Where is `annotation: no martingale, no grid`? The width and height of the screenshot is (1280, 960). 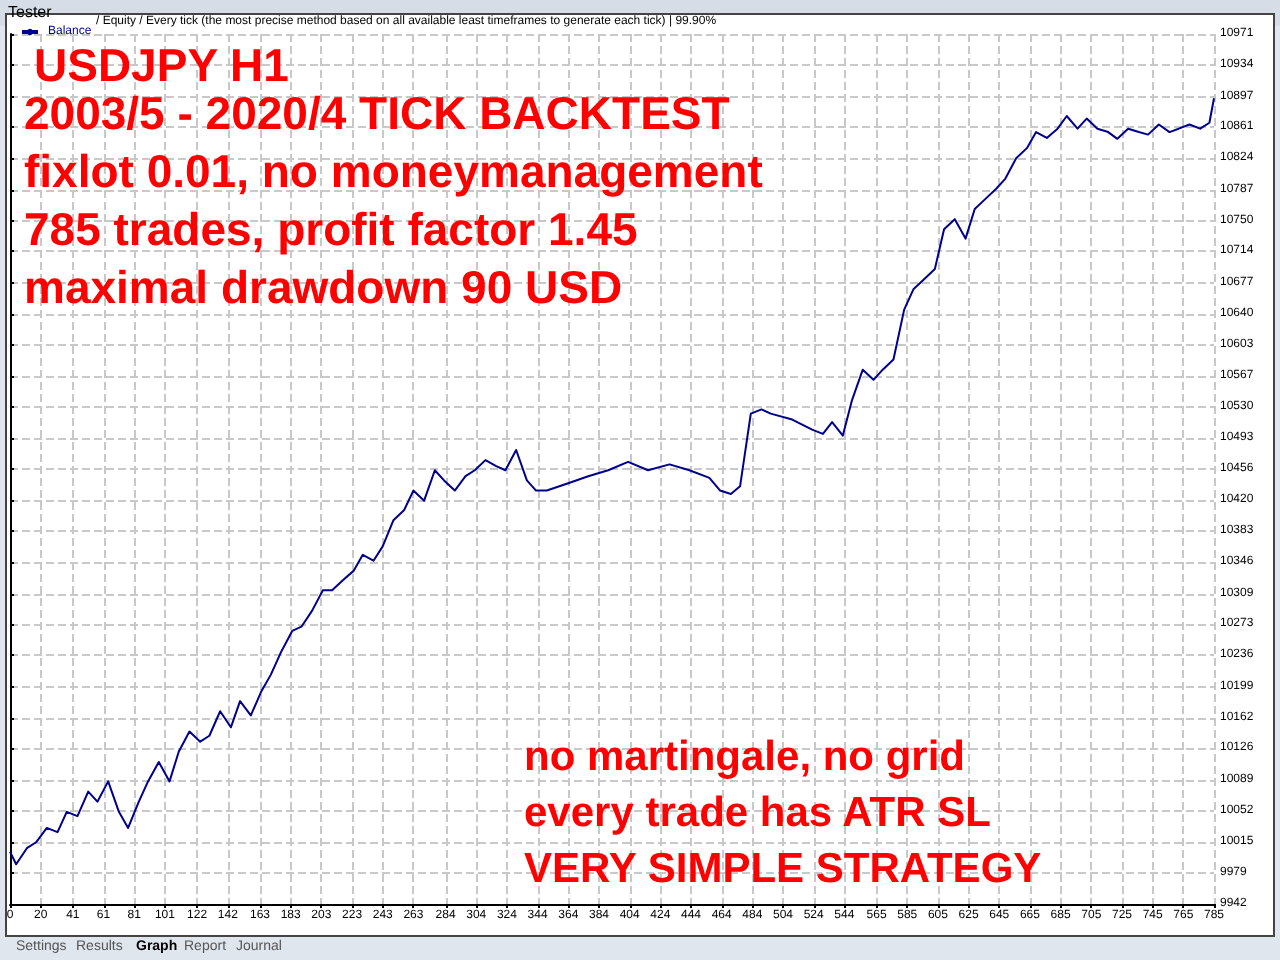
annotation: no martingale, no grid is located at coordinates (745, 757).